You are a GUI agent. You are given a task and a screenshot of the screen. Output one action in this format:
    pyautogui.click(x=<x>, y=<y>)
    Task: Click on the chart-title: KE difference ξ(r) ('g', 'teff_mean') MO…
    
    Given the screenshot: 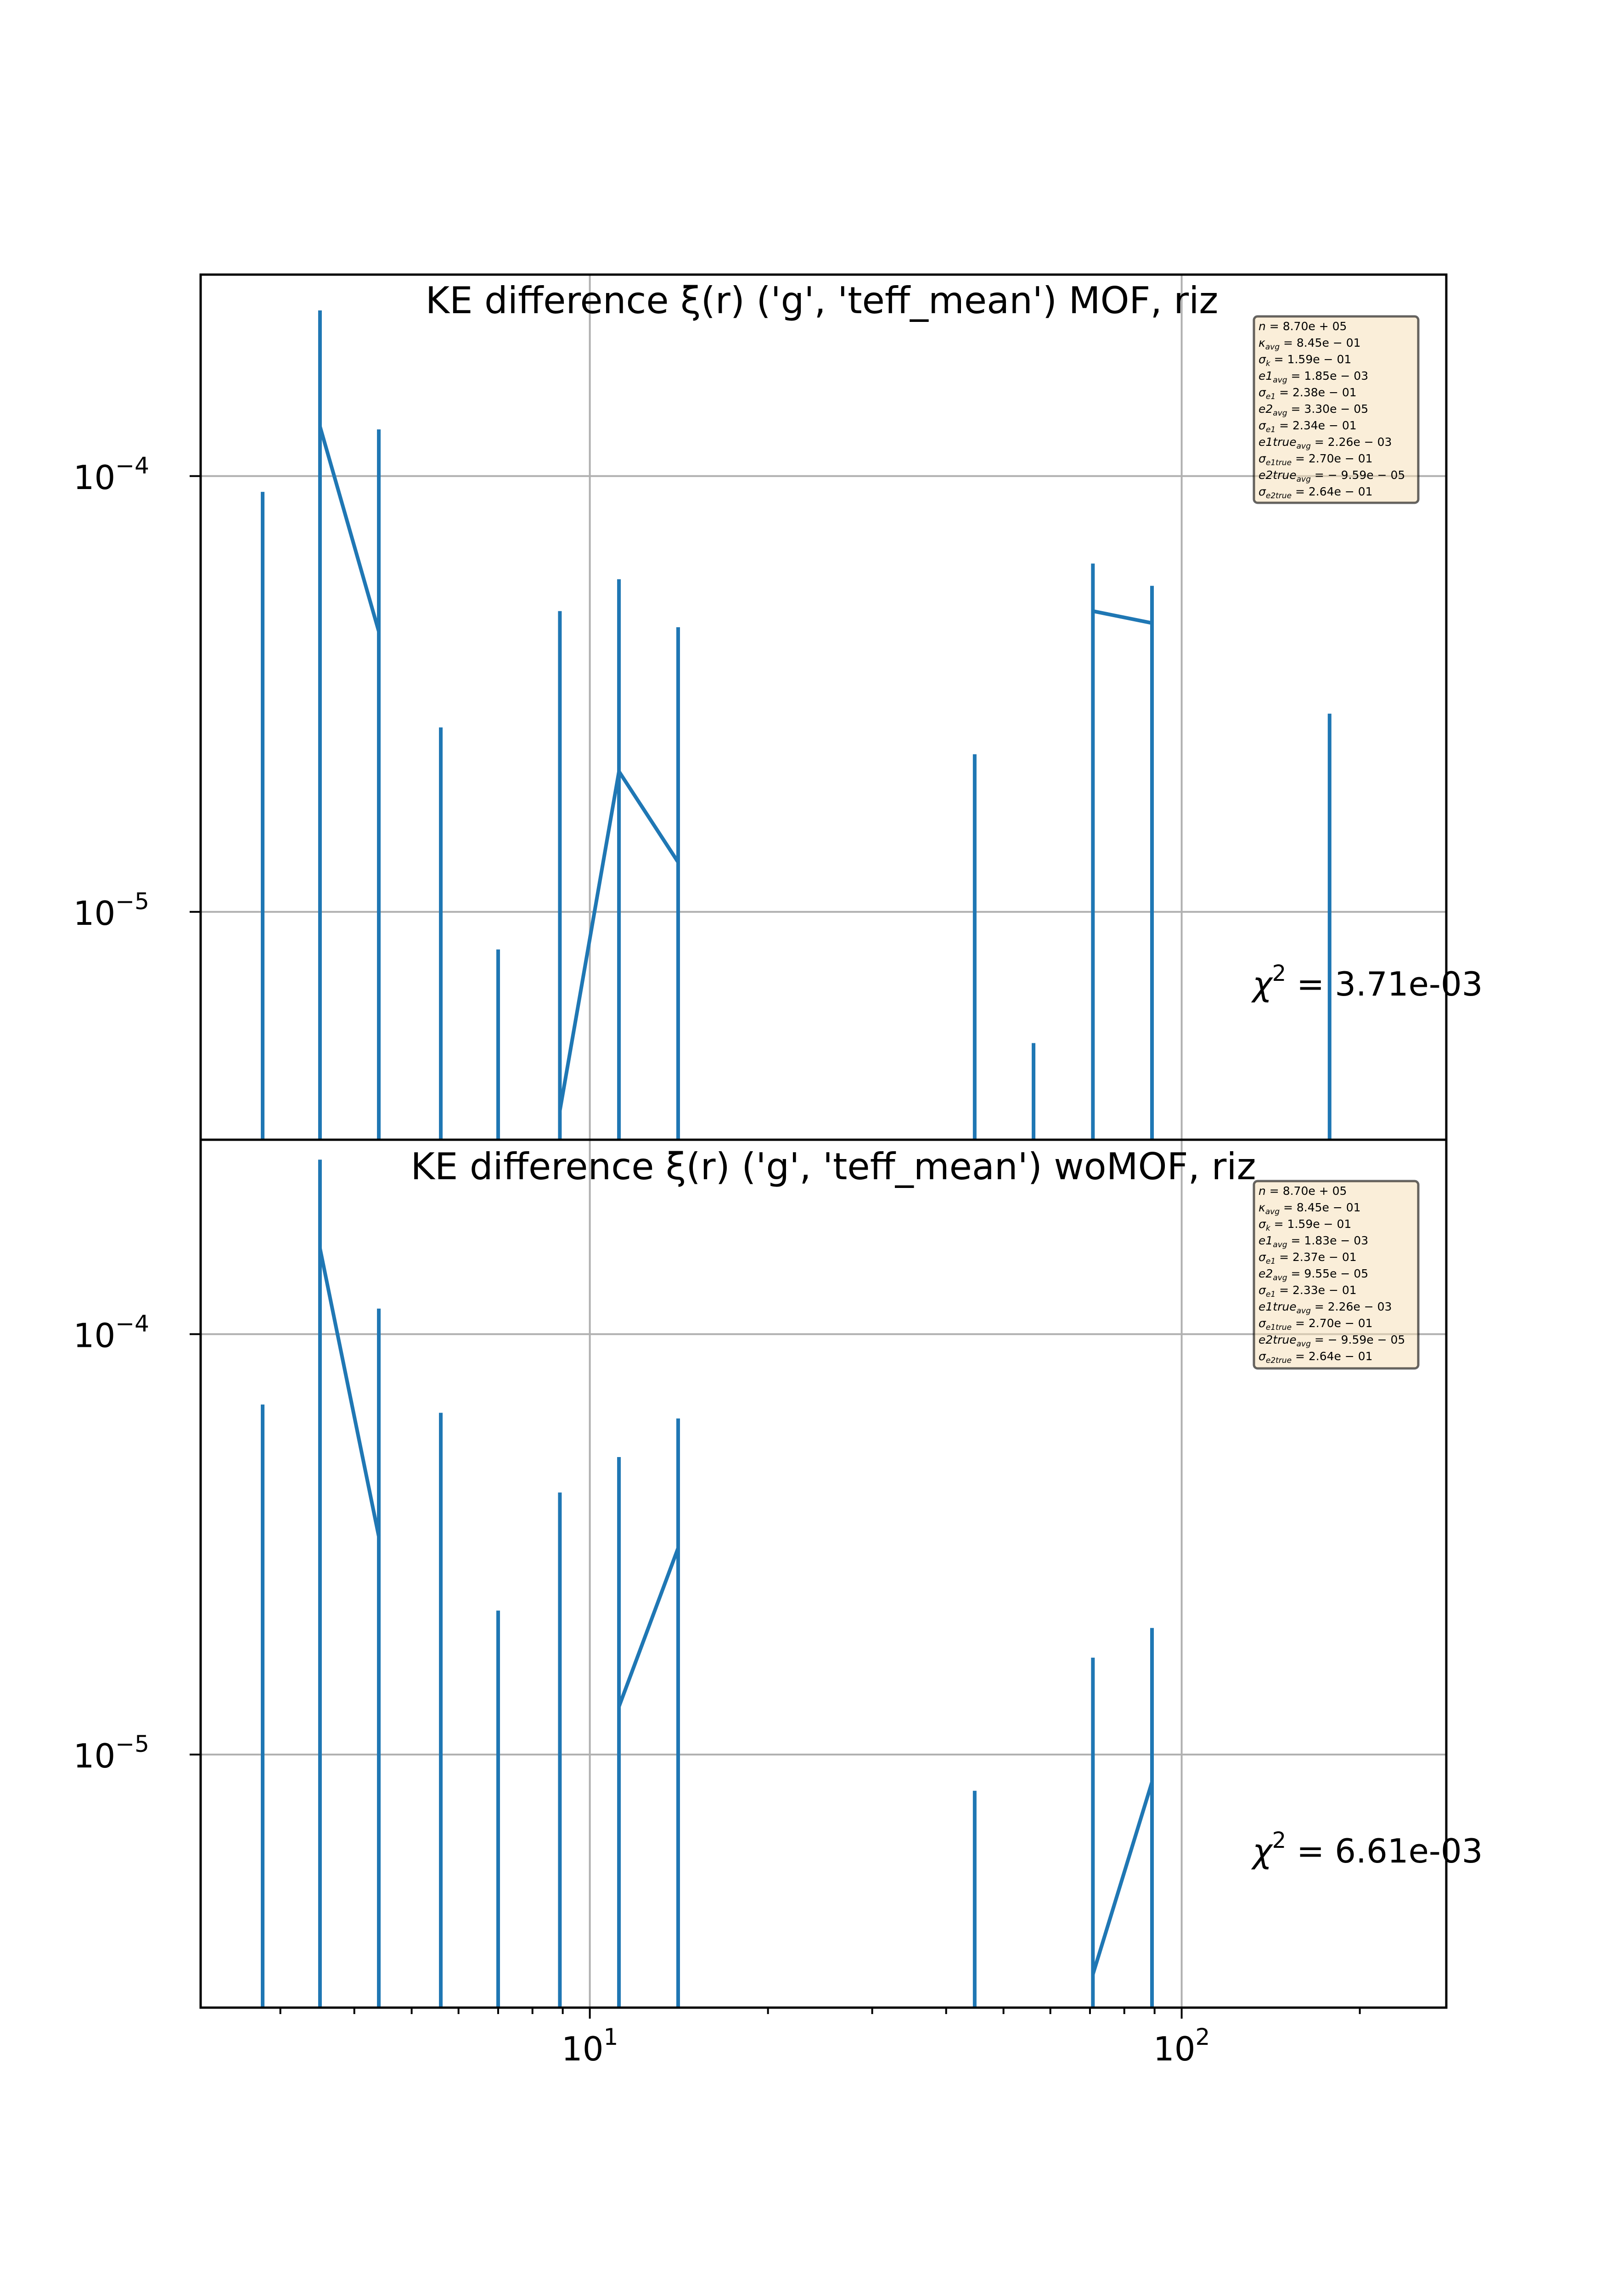 What is the action you would take?
    pyautogui.click(x=822, y=301)
    